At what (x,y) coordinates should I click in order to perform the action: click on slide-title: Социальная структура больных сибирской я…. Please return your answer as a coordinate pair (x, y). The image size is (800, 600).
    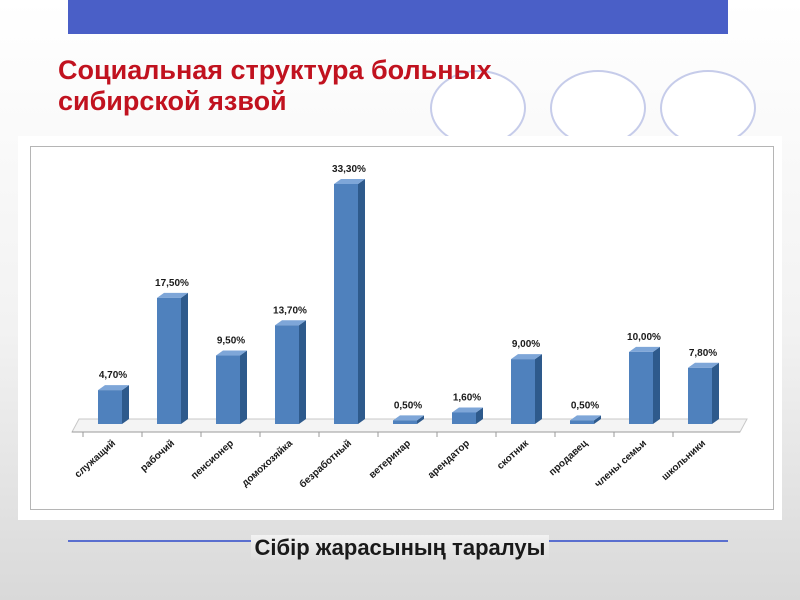
    Looking at the image, I should click on (275, 86).